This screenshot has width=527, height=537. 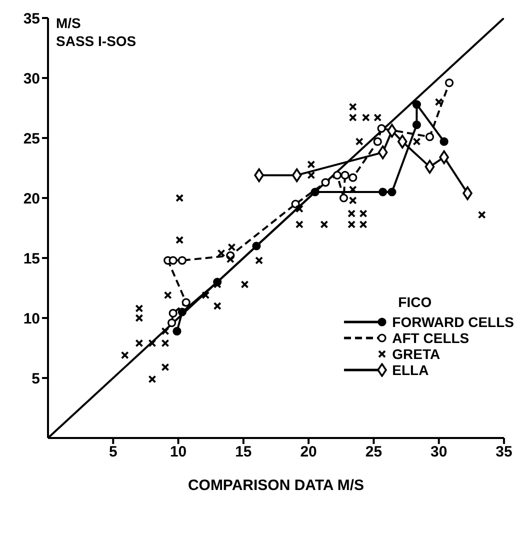 I want to click on y-tick-label: 5, so click(x=36, y=379).